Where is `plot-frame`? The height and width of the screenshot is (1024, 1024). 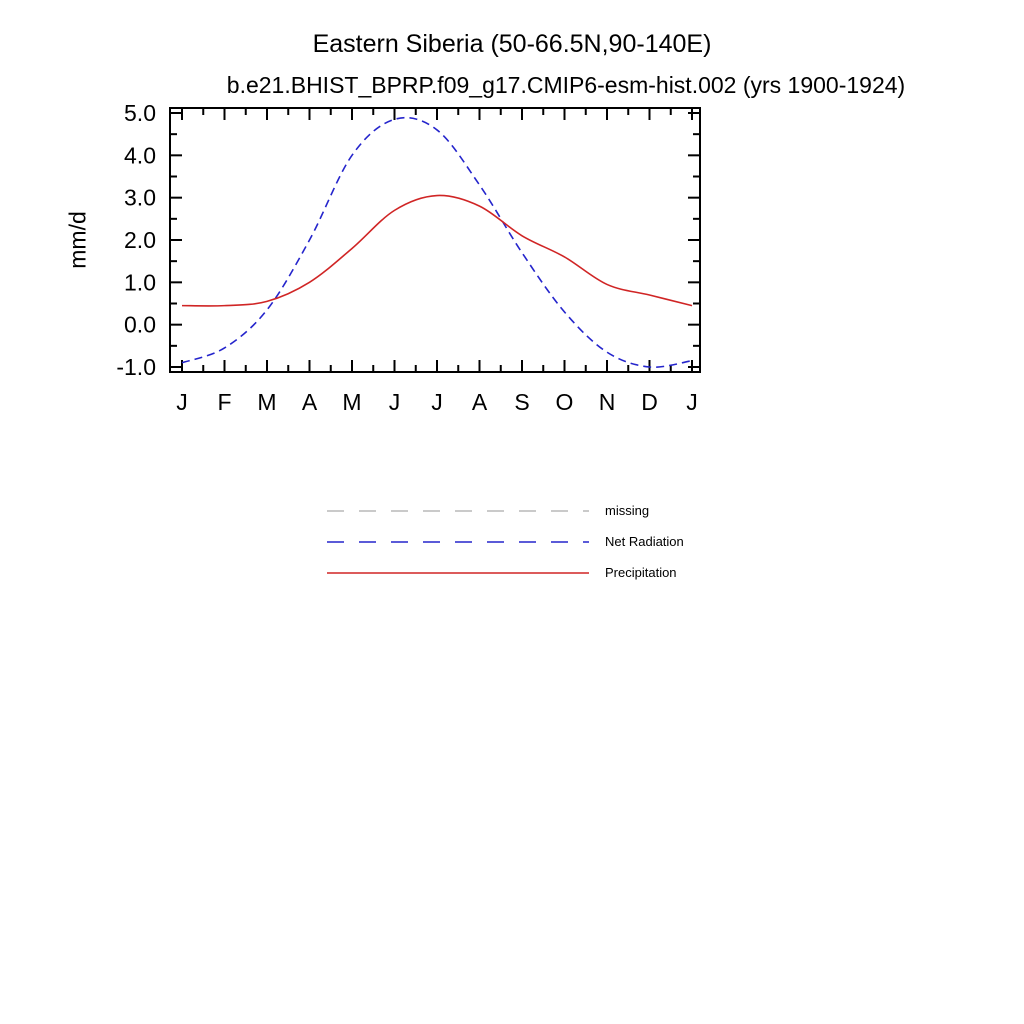 plot-frame is located at coordinates (435, 240).